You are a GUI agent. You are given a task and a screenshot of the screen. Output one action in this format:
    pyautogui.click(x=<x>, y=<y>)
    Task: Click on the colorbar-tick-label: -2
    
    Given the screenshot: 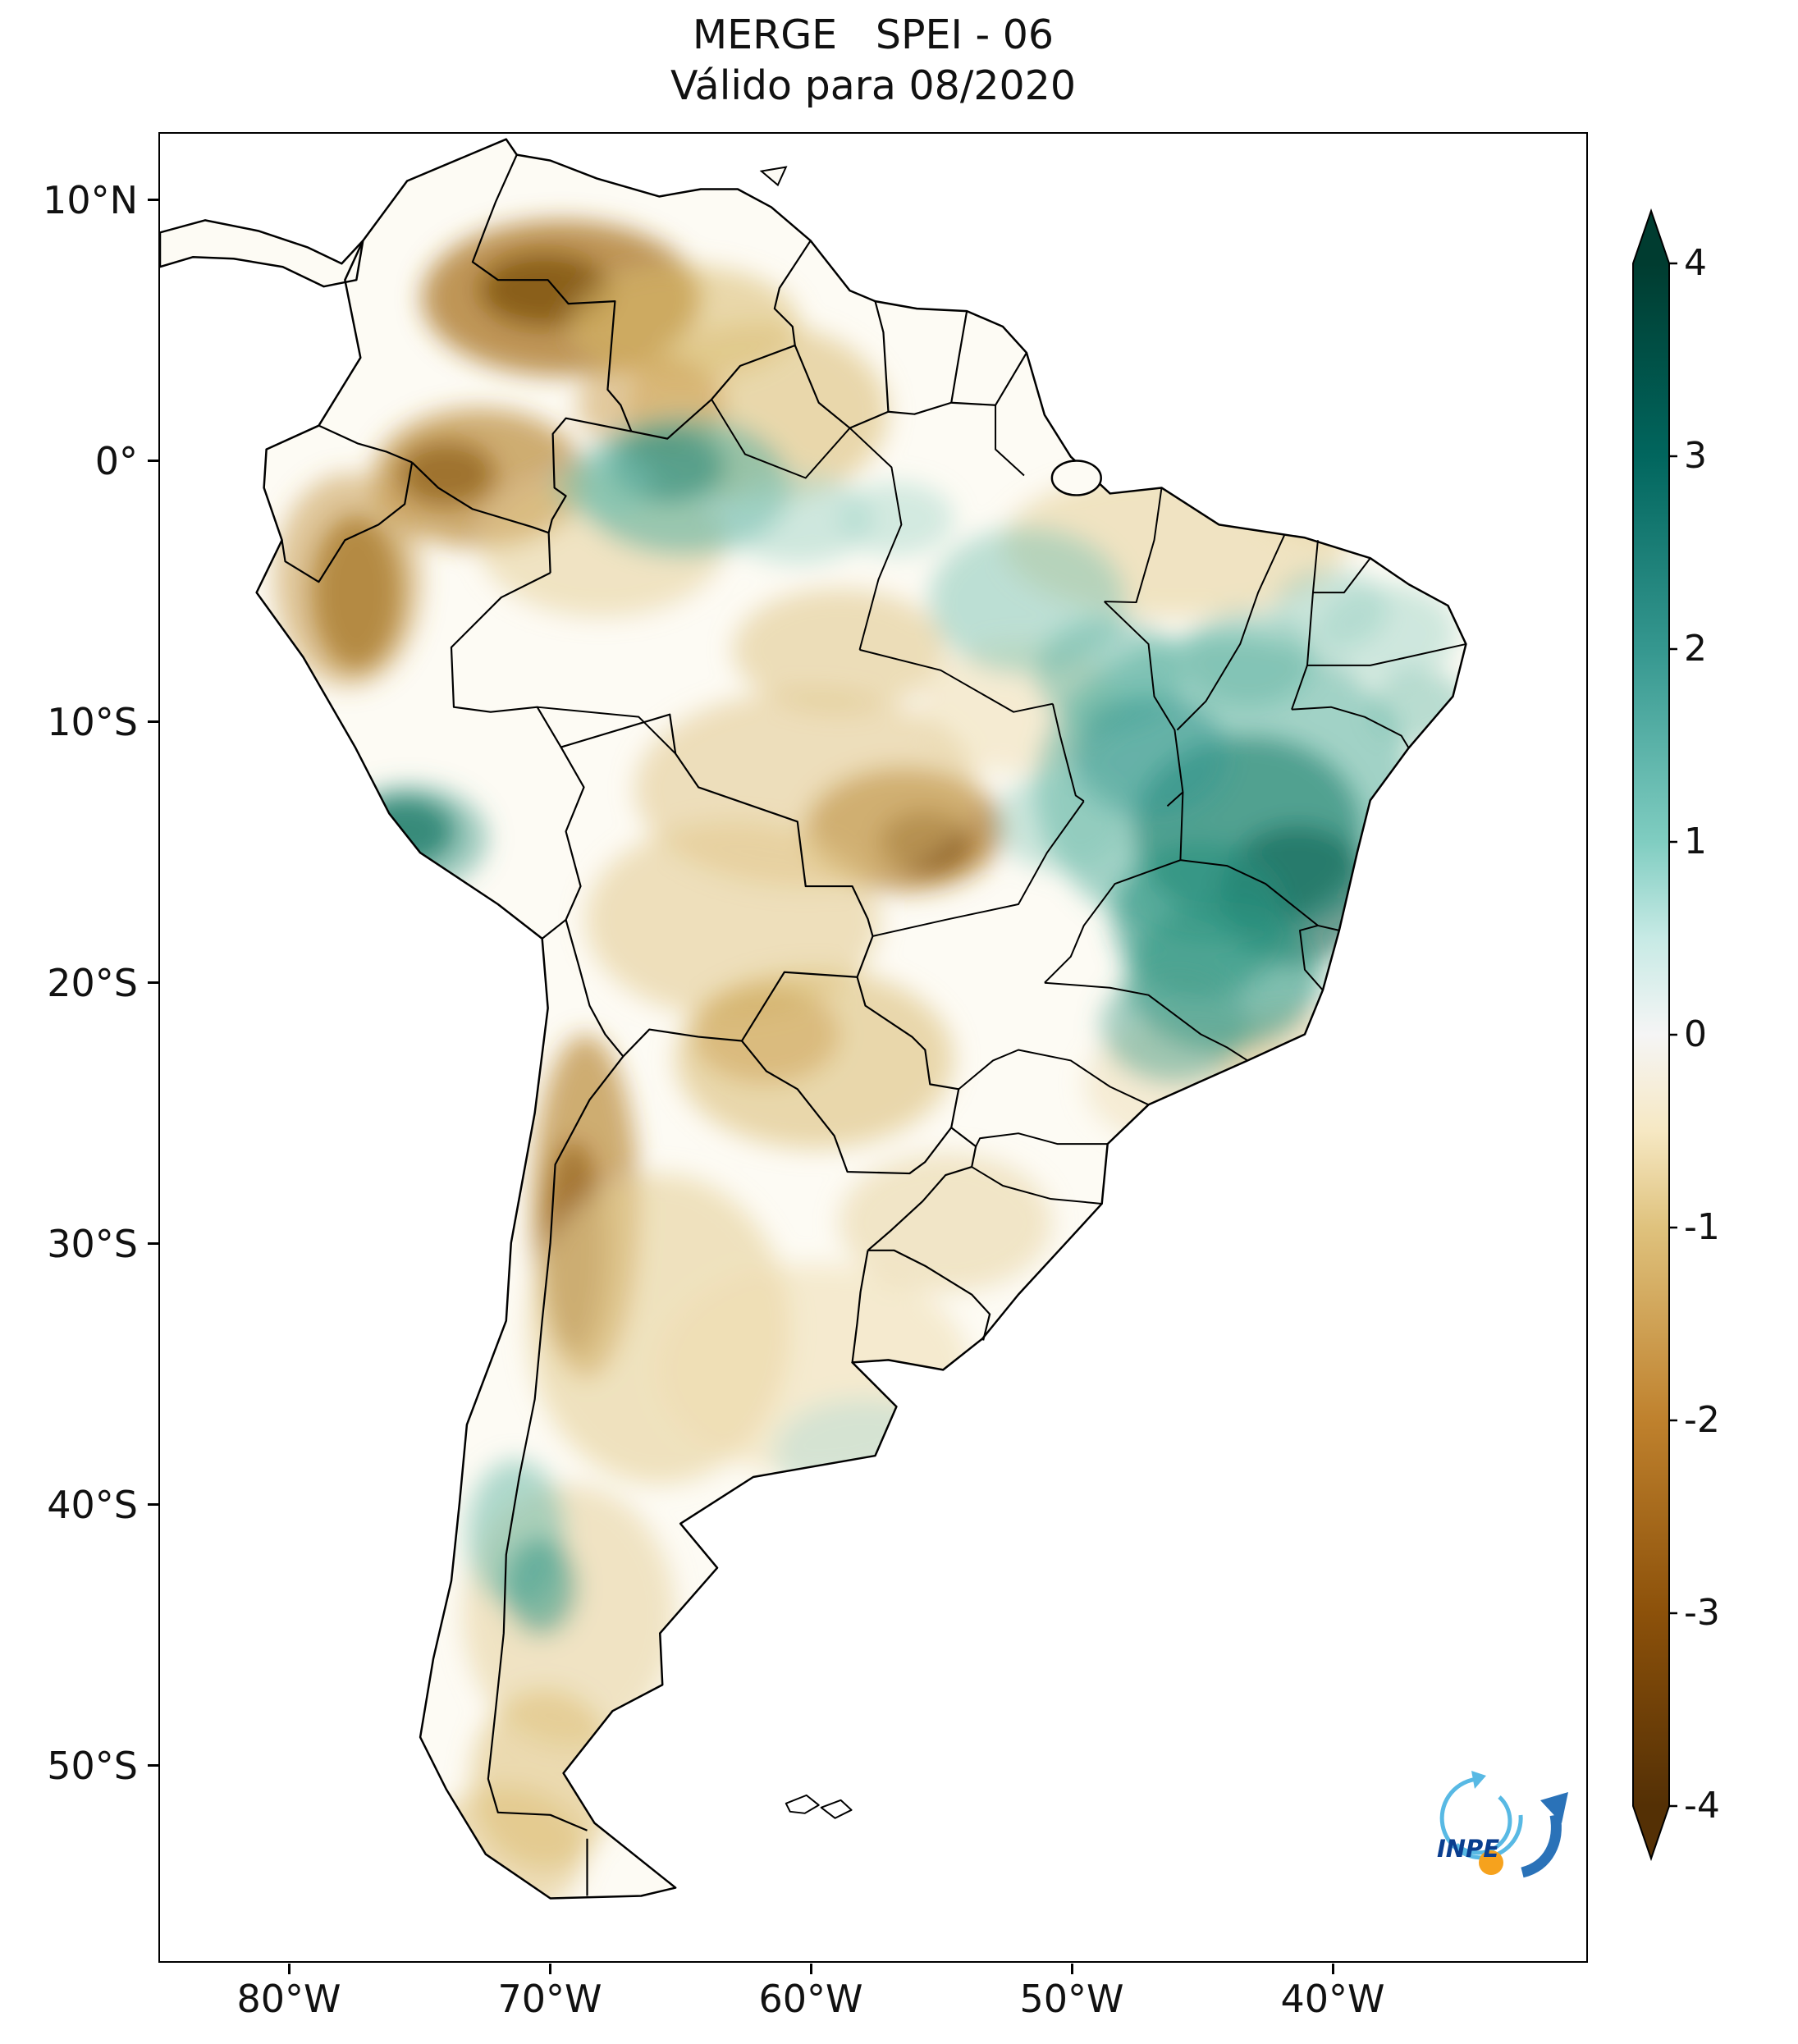 What is the action you would take?
    pyautogui.click(x=1702, y=1420)
    